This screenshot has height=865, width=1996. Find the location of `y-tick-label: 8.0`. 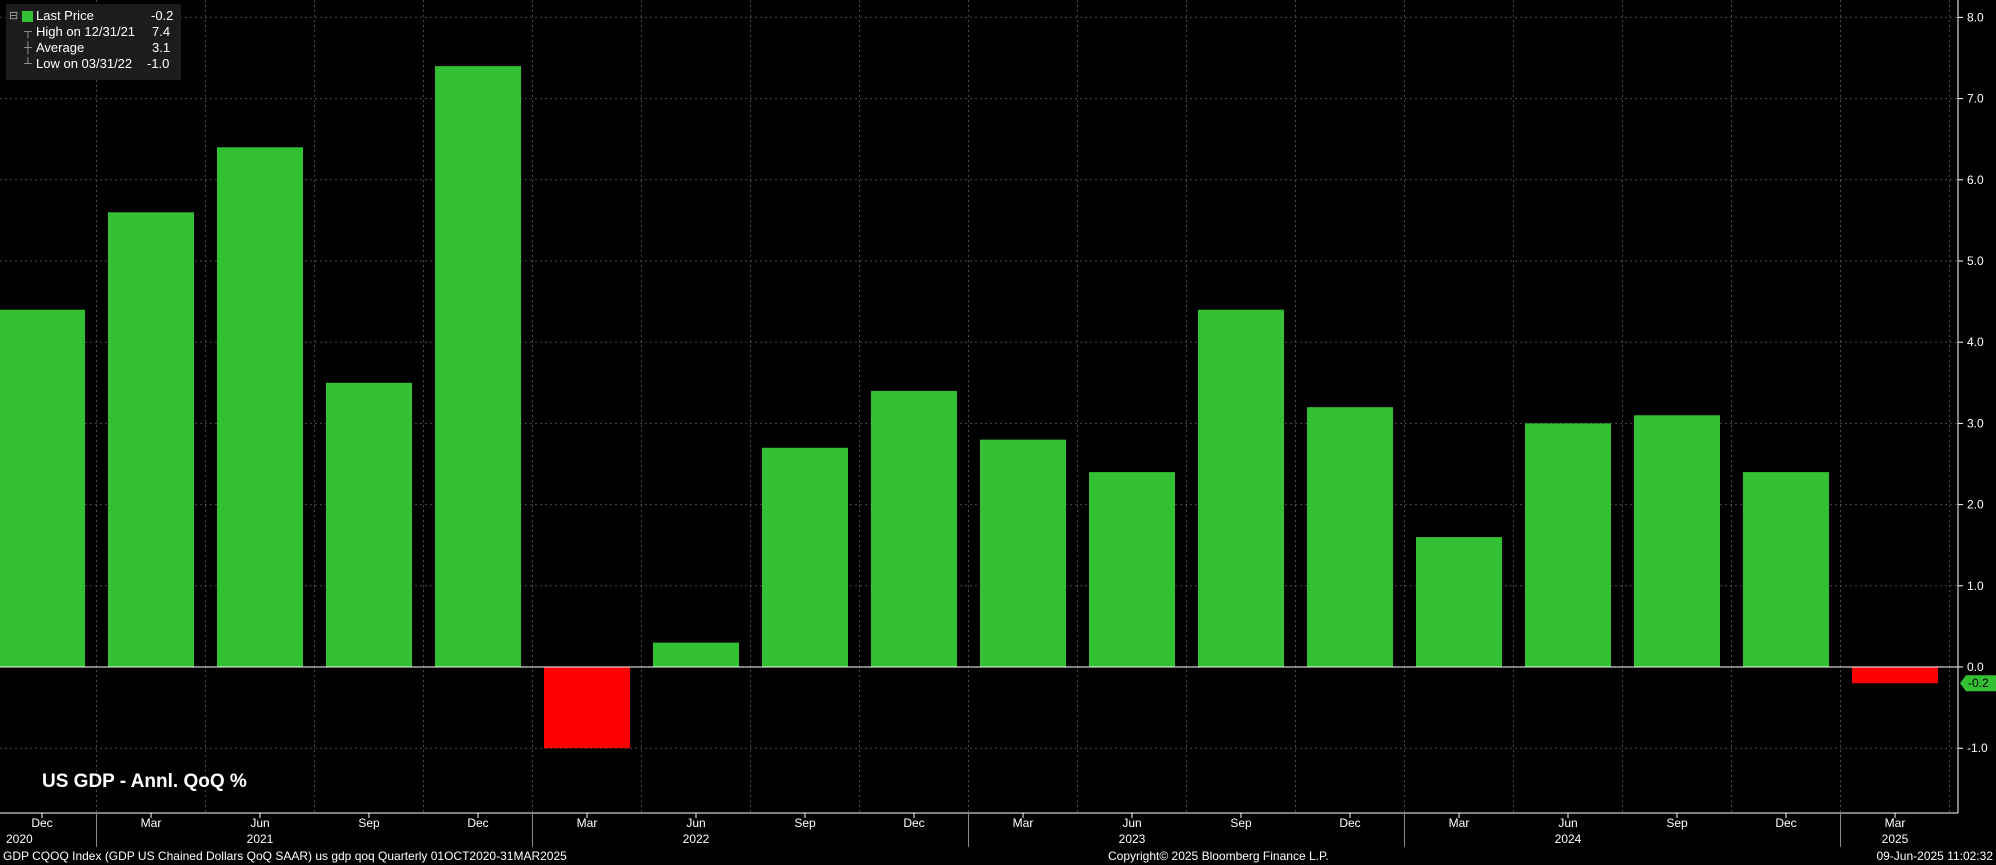

y-tick-label: 8.0 is located at coordinates (1975, 17).